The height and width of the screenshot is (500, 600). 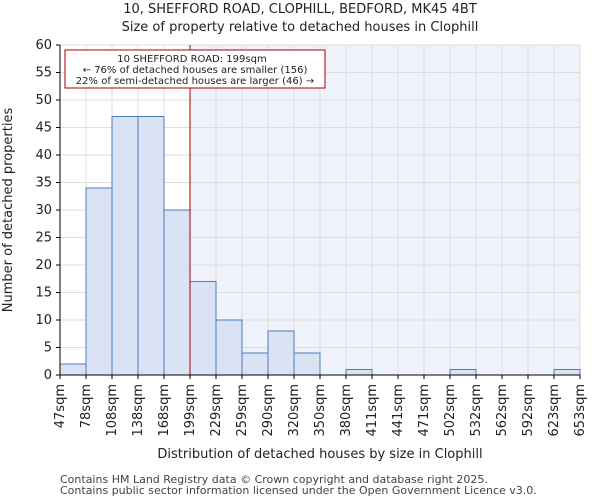 What do you see at coordinates (43, 45) in the screenshot?
I see `y-tick-label: 60` at bounding box center [43, 45].